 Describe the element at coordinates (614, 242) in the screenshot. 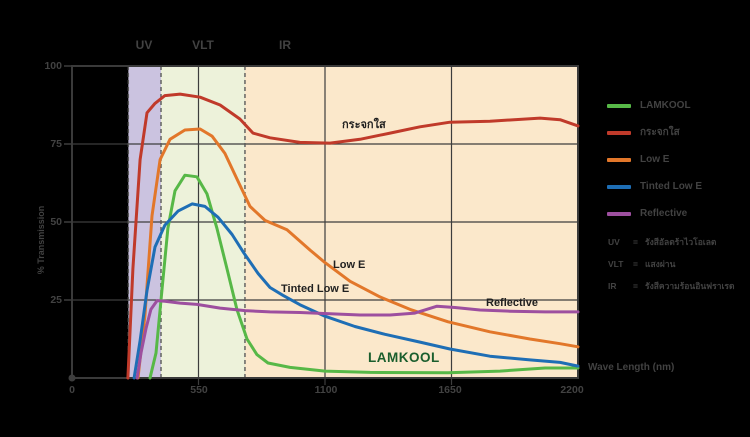

I see `note-abbr: UV` at that location.